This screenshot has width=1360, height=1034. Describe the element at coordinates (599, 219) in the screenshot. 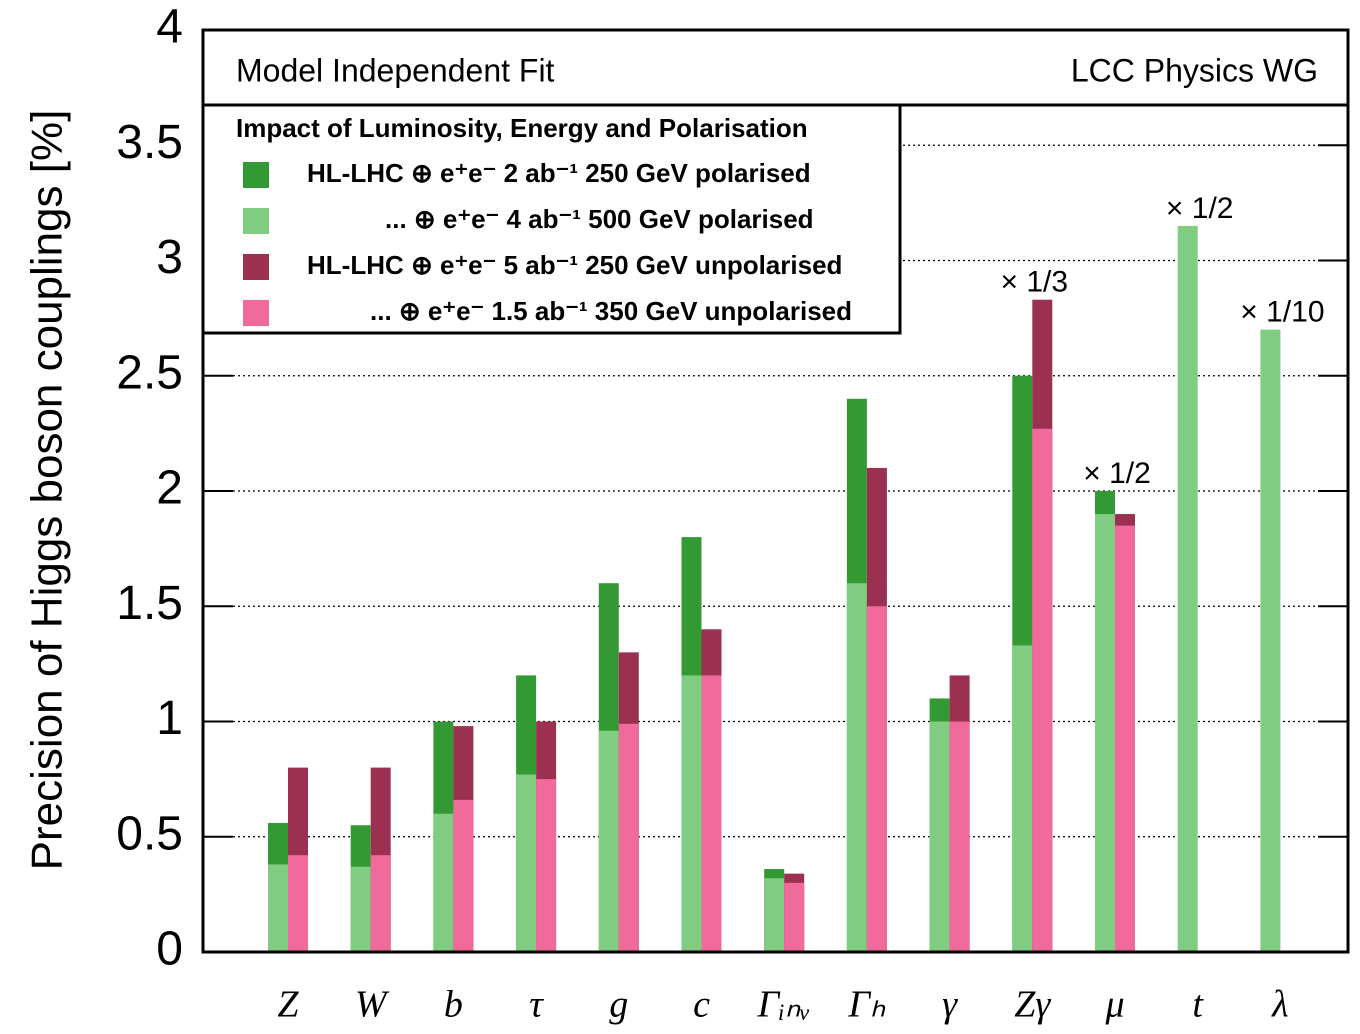

I see `legend-label: ... ⊕ e⁺e⁻ 4 ab⁻¹ 500 GeV polarised` at that location.